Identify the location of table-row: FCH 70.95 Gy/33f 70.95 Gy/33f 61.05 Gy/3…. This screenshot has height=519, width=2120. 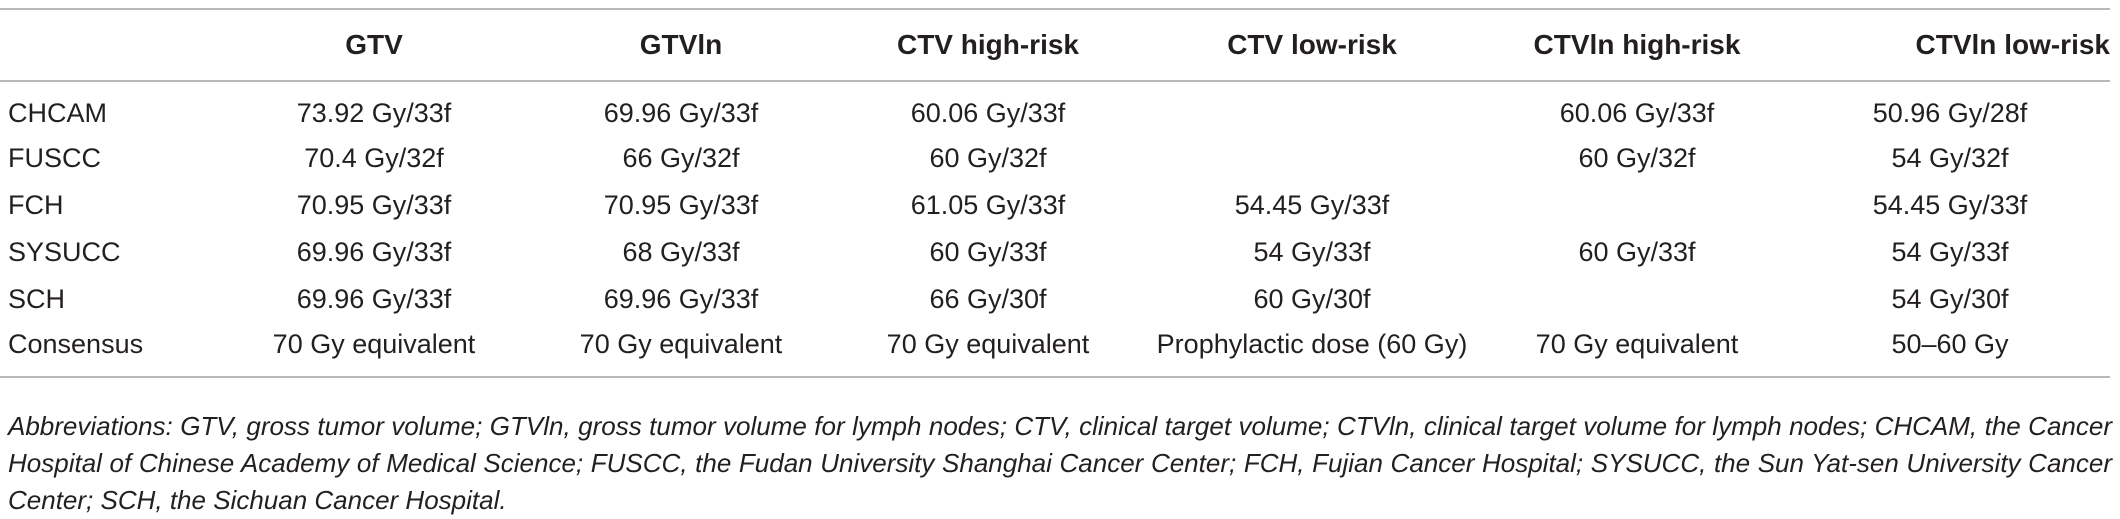
(1055, 205).